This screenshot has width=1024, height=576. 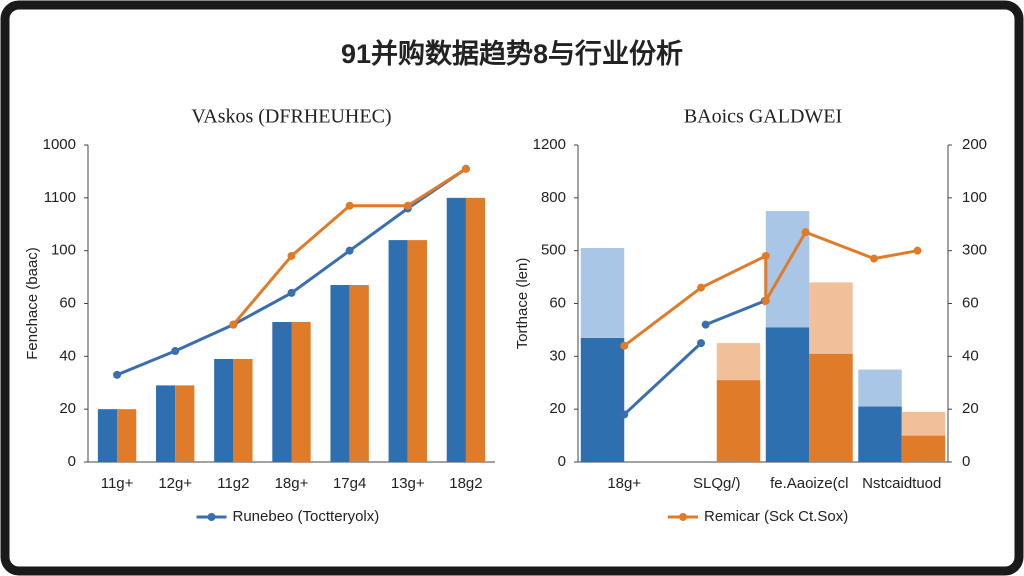 What do you see at coordinates (776, 516) in the screenshot?
I see `legend-label: Remicar (Sck Ct.Sox)` at bounding box center [776, 516].